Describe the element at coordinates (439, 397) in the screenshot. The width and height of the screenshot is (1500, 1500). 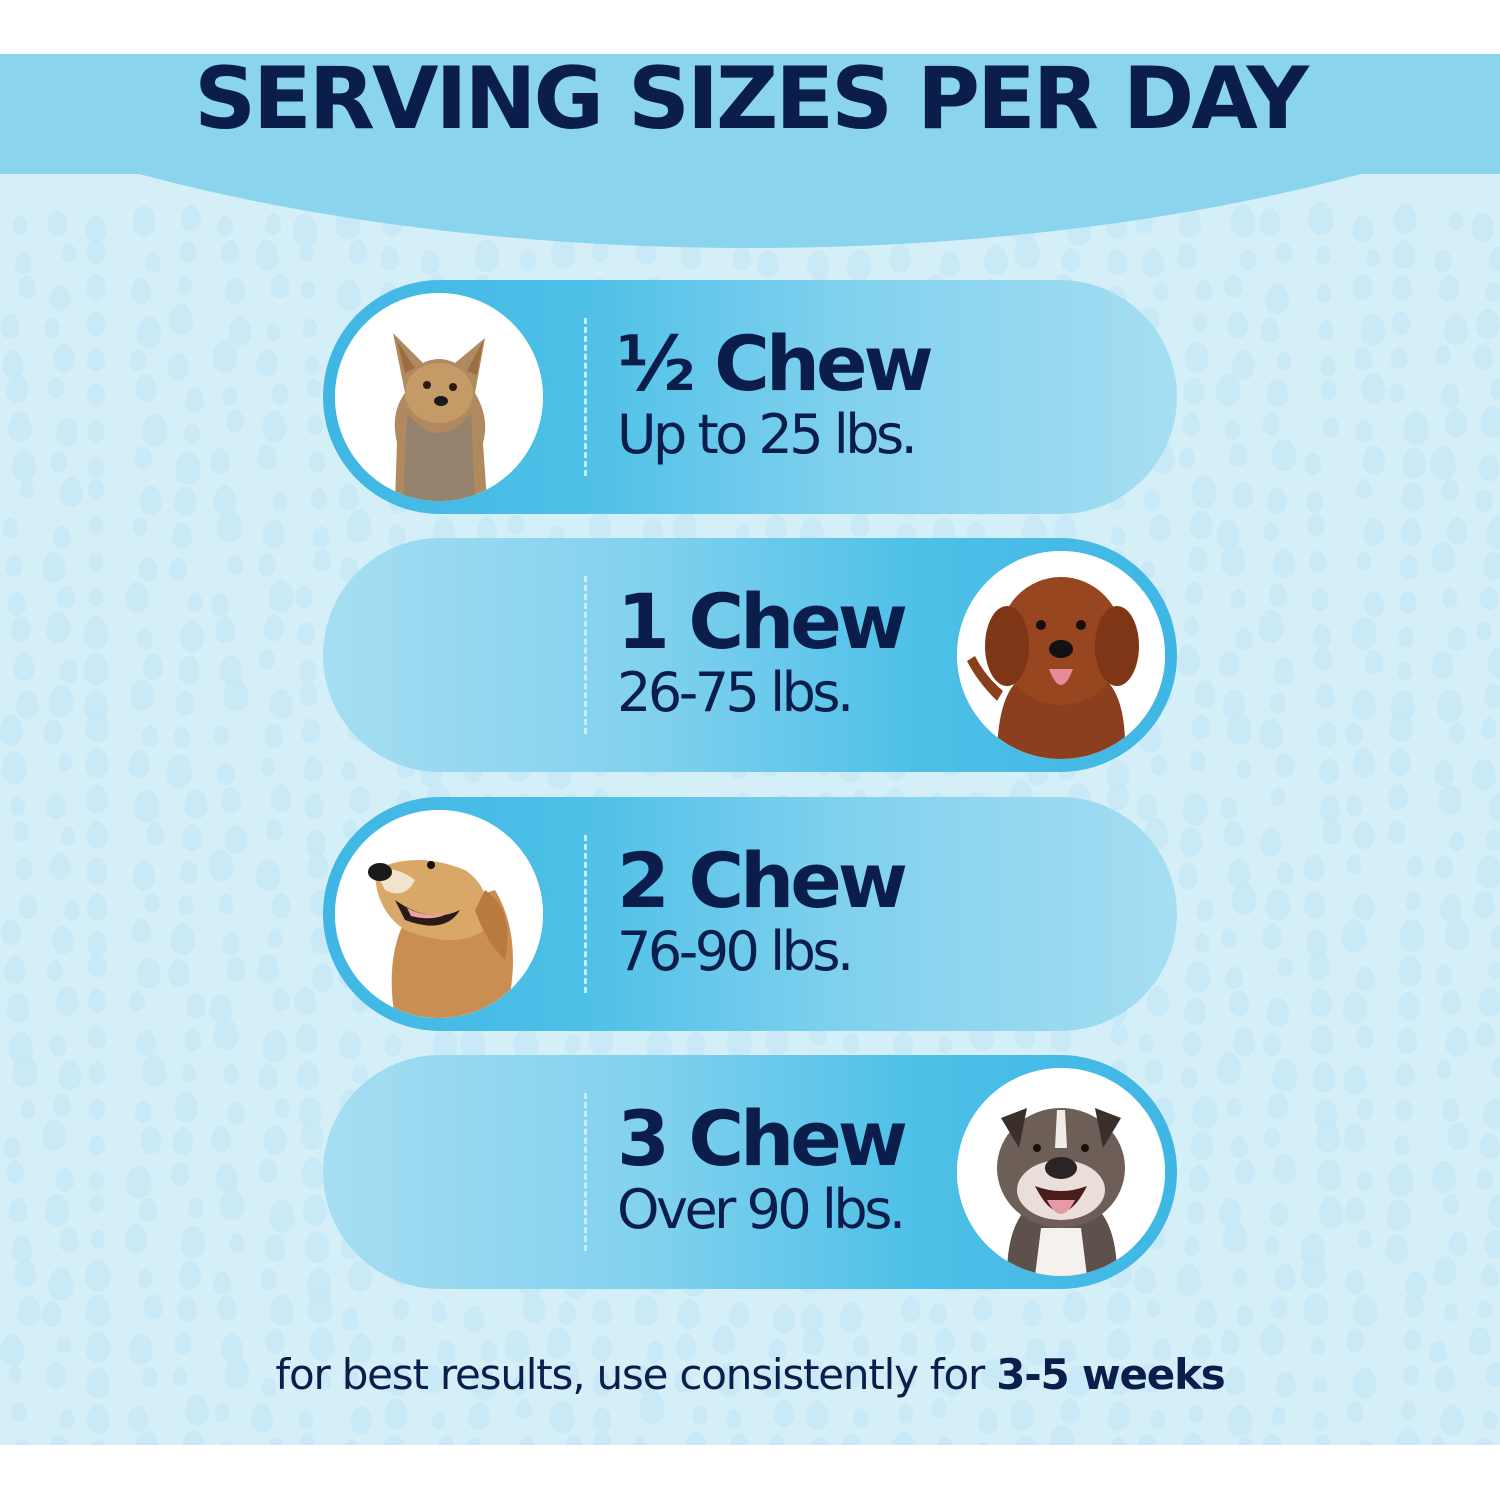
I see `yorkshire-terrier-photo` at that location.